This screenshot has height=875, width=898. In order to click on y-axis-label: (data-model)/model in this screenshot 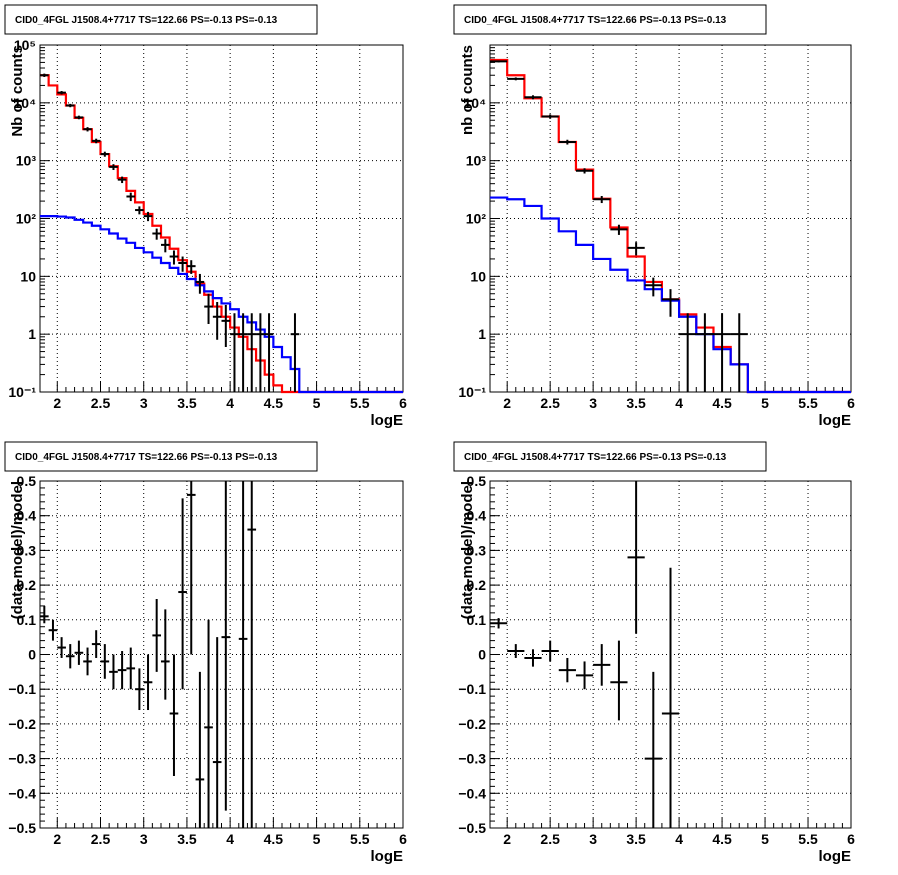, I will do `click(17, 550)`.